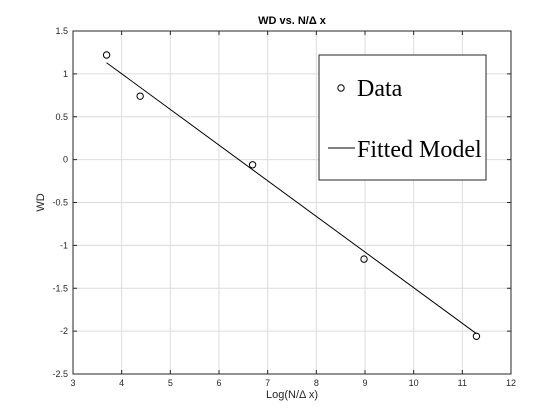  What do you see at coordinates (511, 383) in the screenshot?
I see `x-tick-label: 12` at bounding box center [511, 383].